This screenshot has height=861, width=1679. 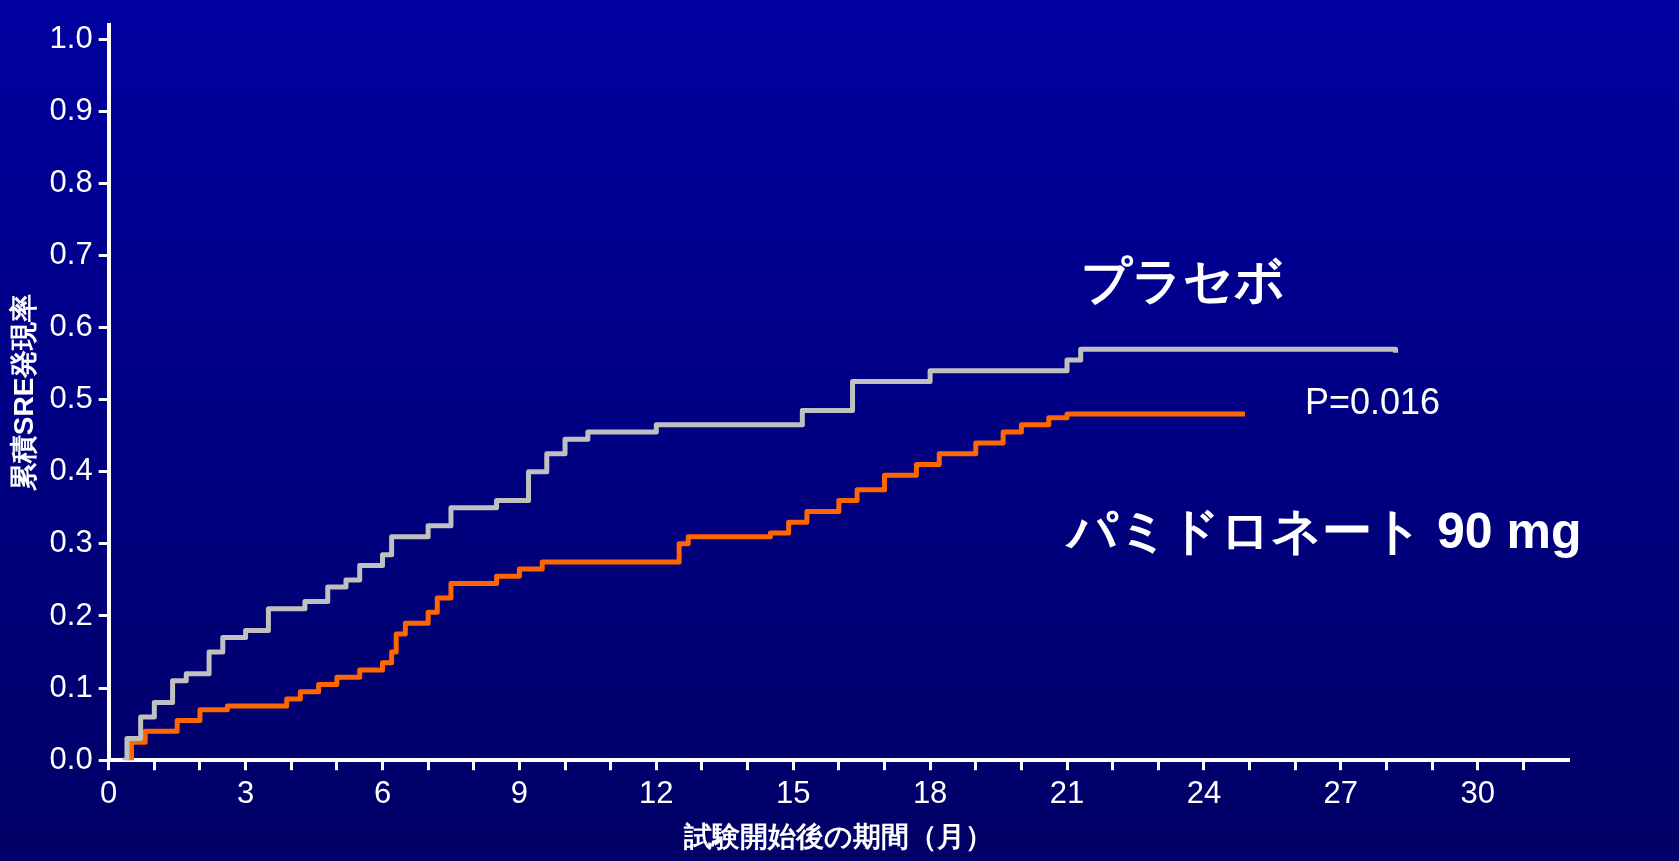 I want to click on x-tick-label: 27, so click(x=1341, y=793).